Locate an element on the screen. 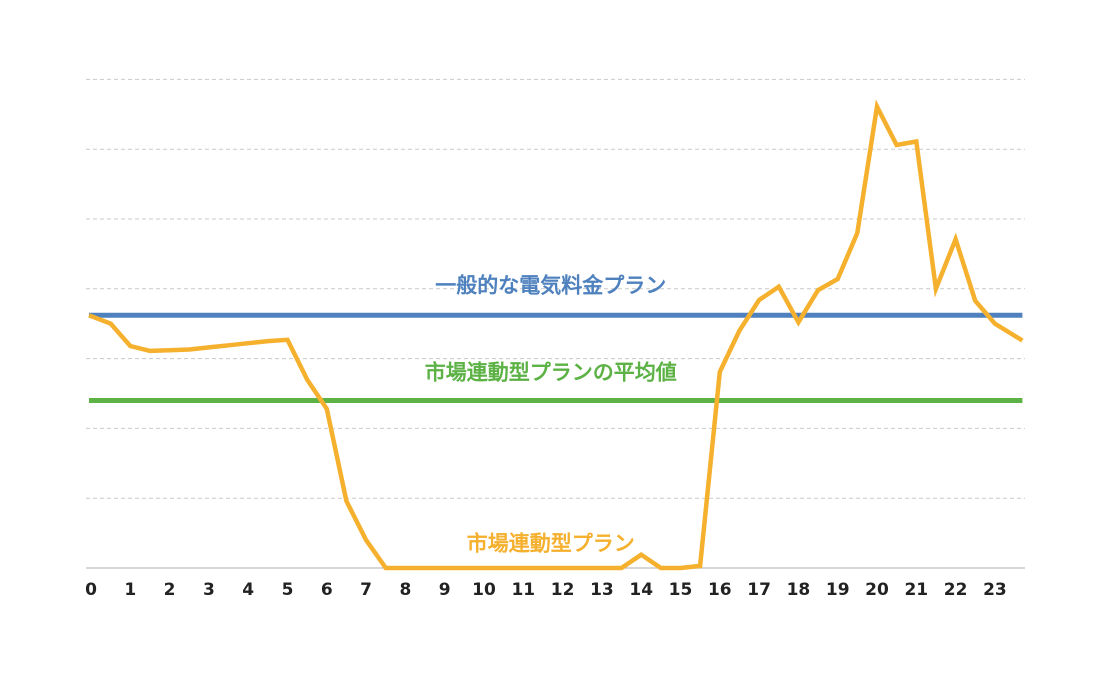  x-tick-label: 11 is located at coordinates (523, 590).